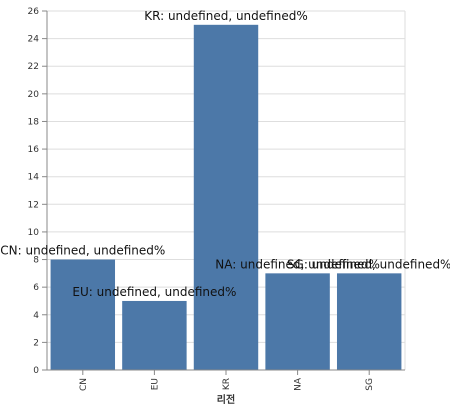  I want to click on y-tick-label: 24, so click(34, 40).